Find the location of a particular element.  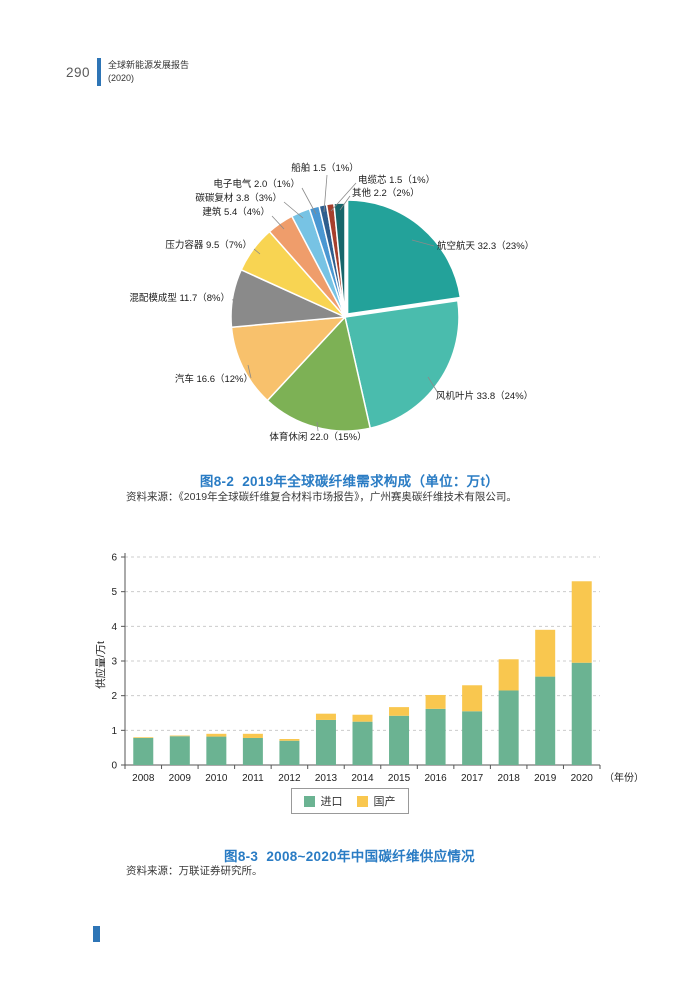

y-tick-label: 0 is located at coordinates (114, 766).